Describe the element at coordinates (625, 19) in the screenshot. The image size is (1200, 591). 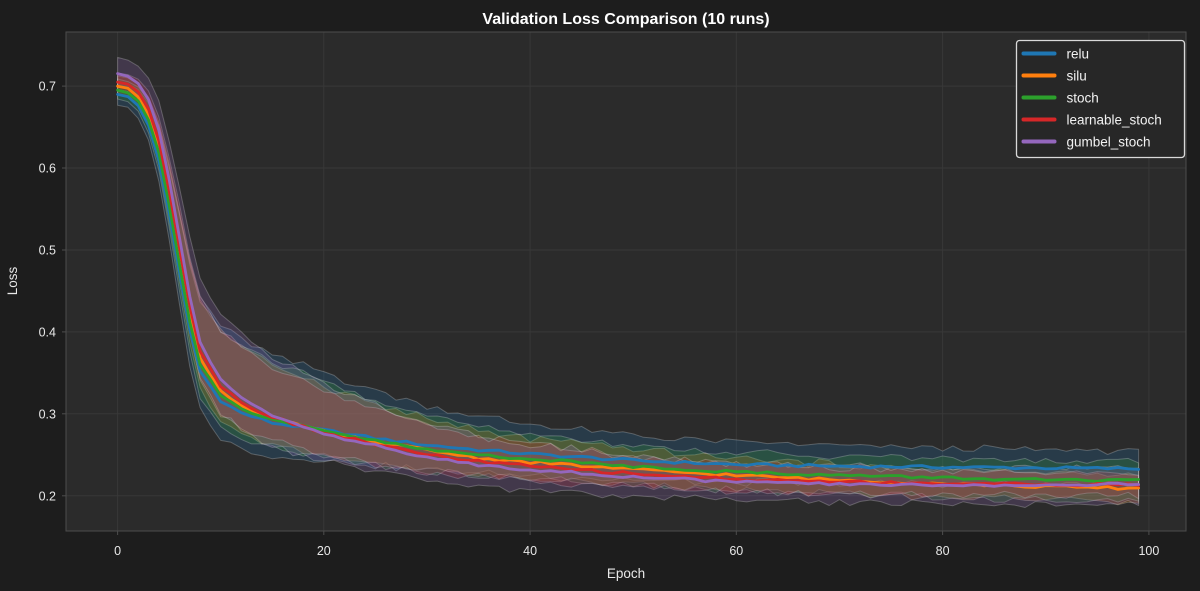
I see `chart-title: Validation Loss Comparison (10 runs)` at that location.